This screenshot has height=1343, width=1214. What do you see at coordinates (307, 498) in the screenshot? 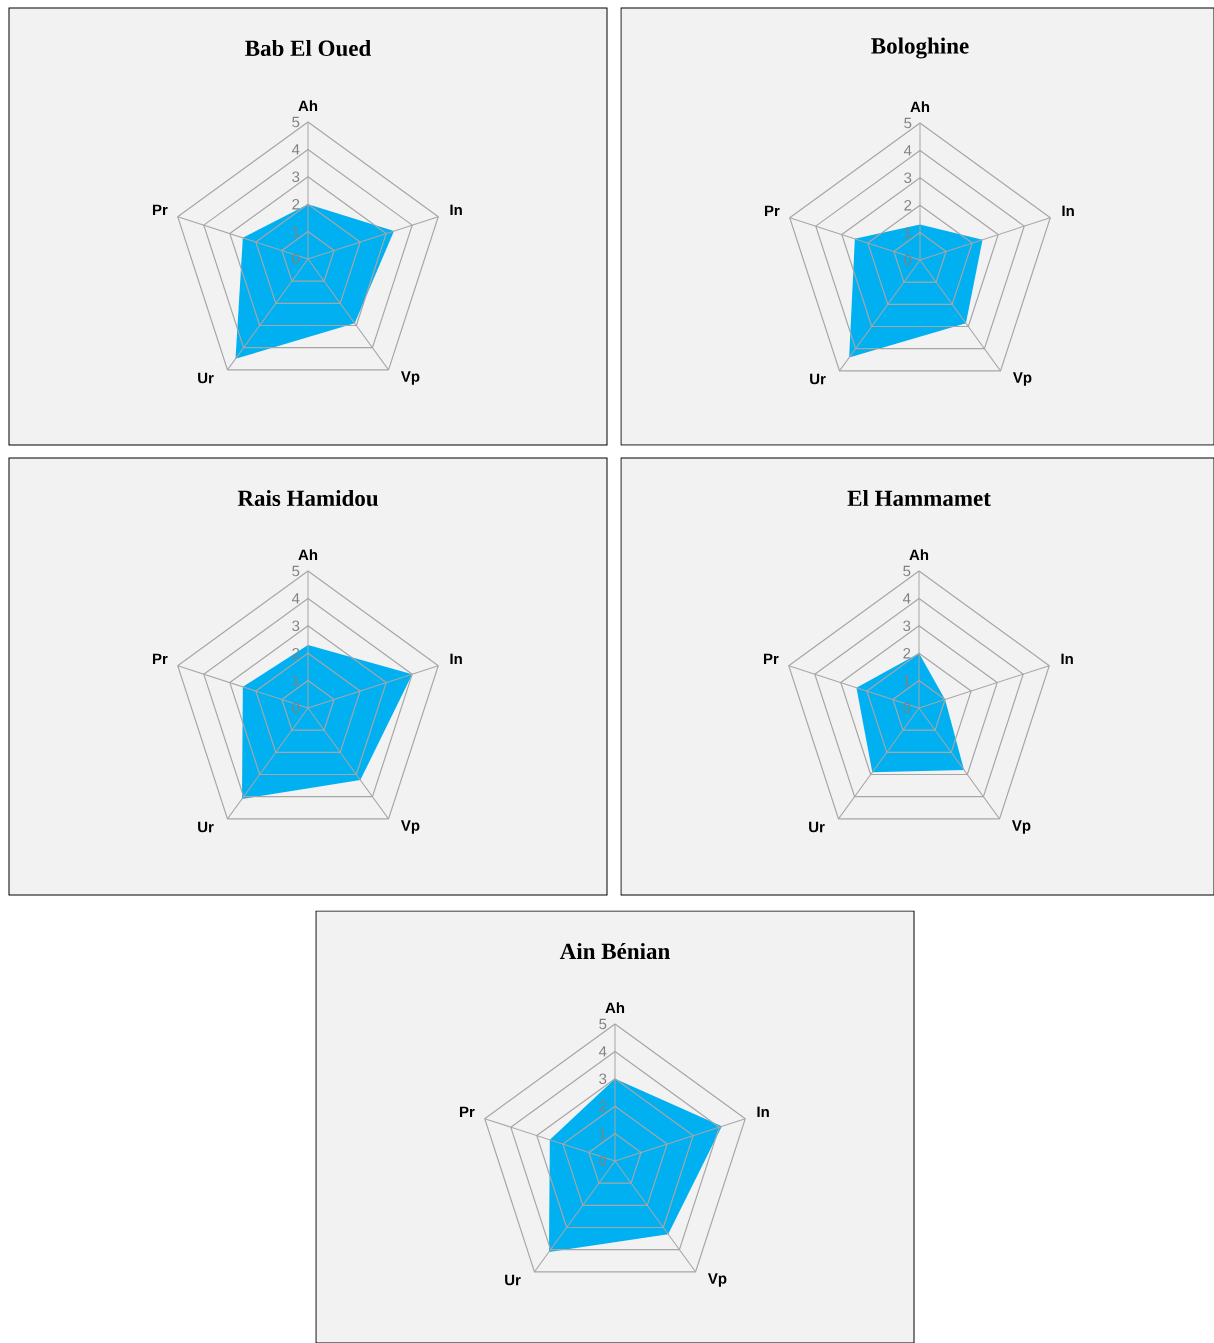
I see `chart-title: Rais Hamidou` at bounding box center [307, 498].